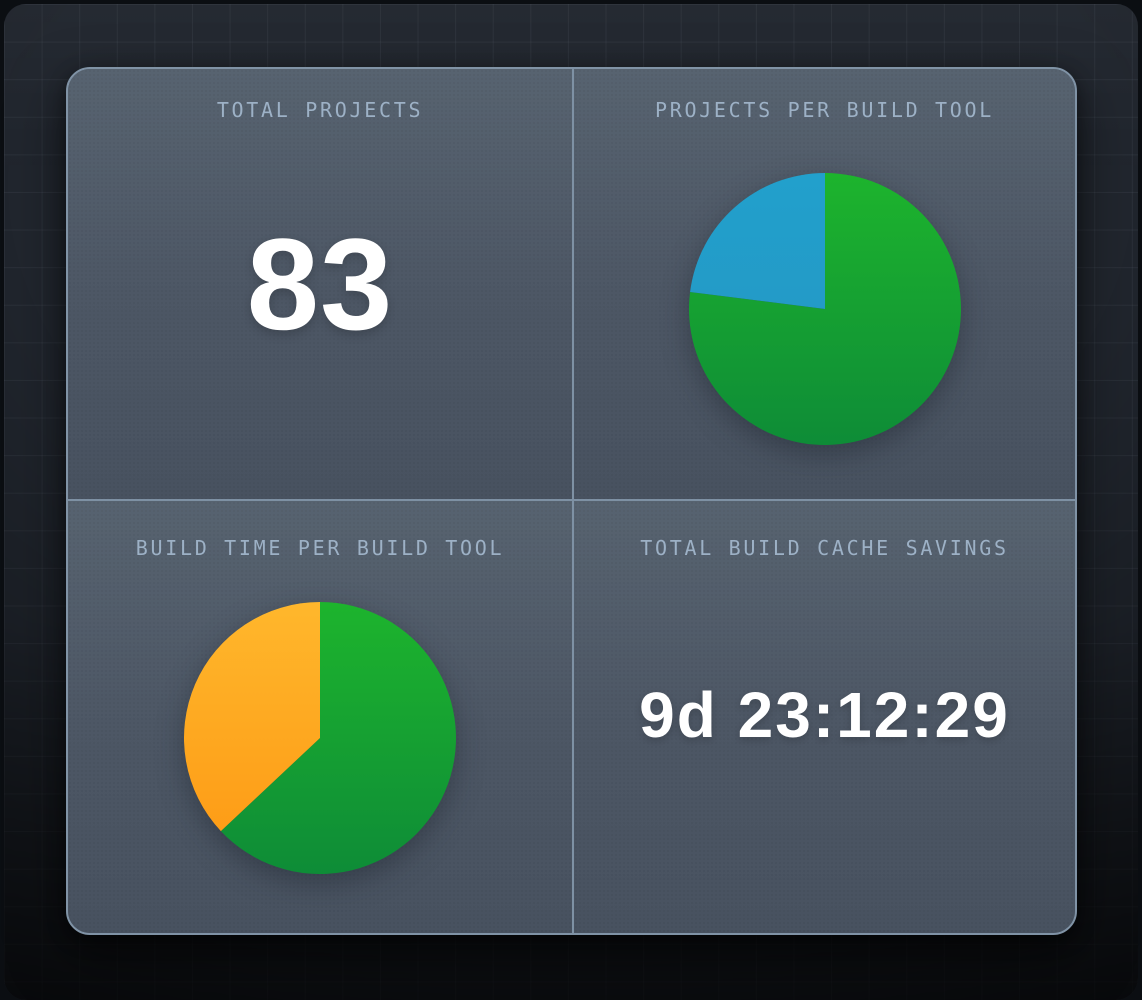 This screenshot has width=1142, height=1000. I want to click on build-time-per-build-tool-title: BUILD TIME PER BUILD TOOL, so click(320, 548).